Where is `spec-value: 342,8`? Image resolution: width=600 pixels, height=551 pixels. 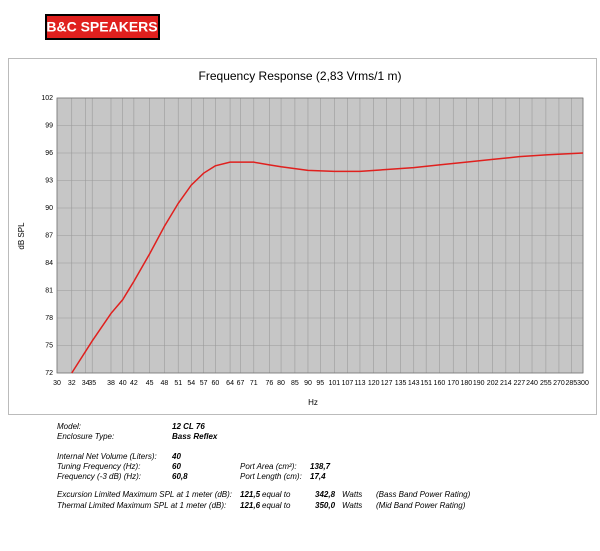
spec-value: 342,8 is located at coordinates (325, 494).